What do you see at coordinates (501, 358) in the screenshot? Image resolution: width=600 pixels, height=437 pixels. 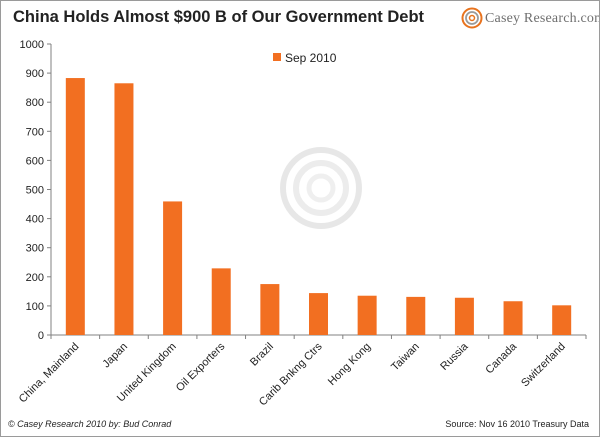 I see `x-tick-label: Canada` at bounding box center [501, 358].